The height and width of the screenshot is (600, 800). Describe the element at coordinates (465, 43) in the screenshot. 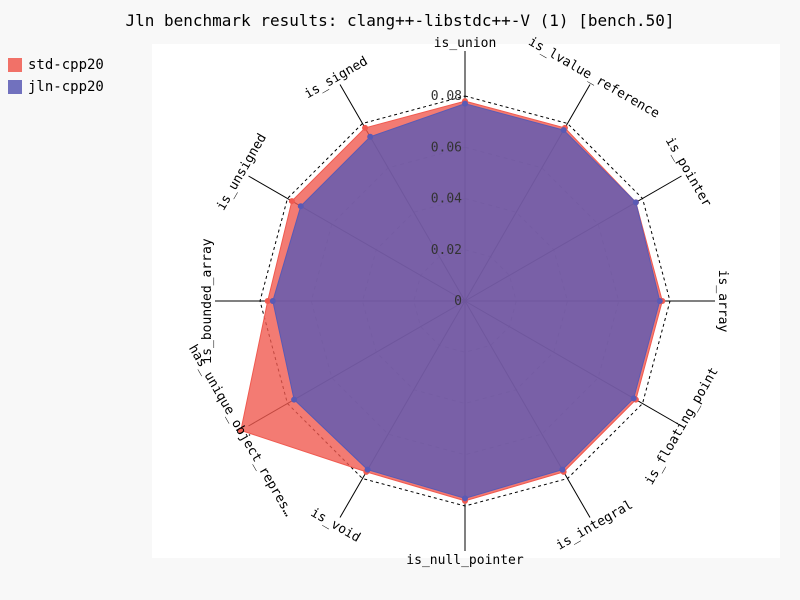

I see `category-label: is_union` at that location.